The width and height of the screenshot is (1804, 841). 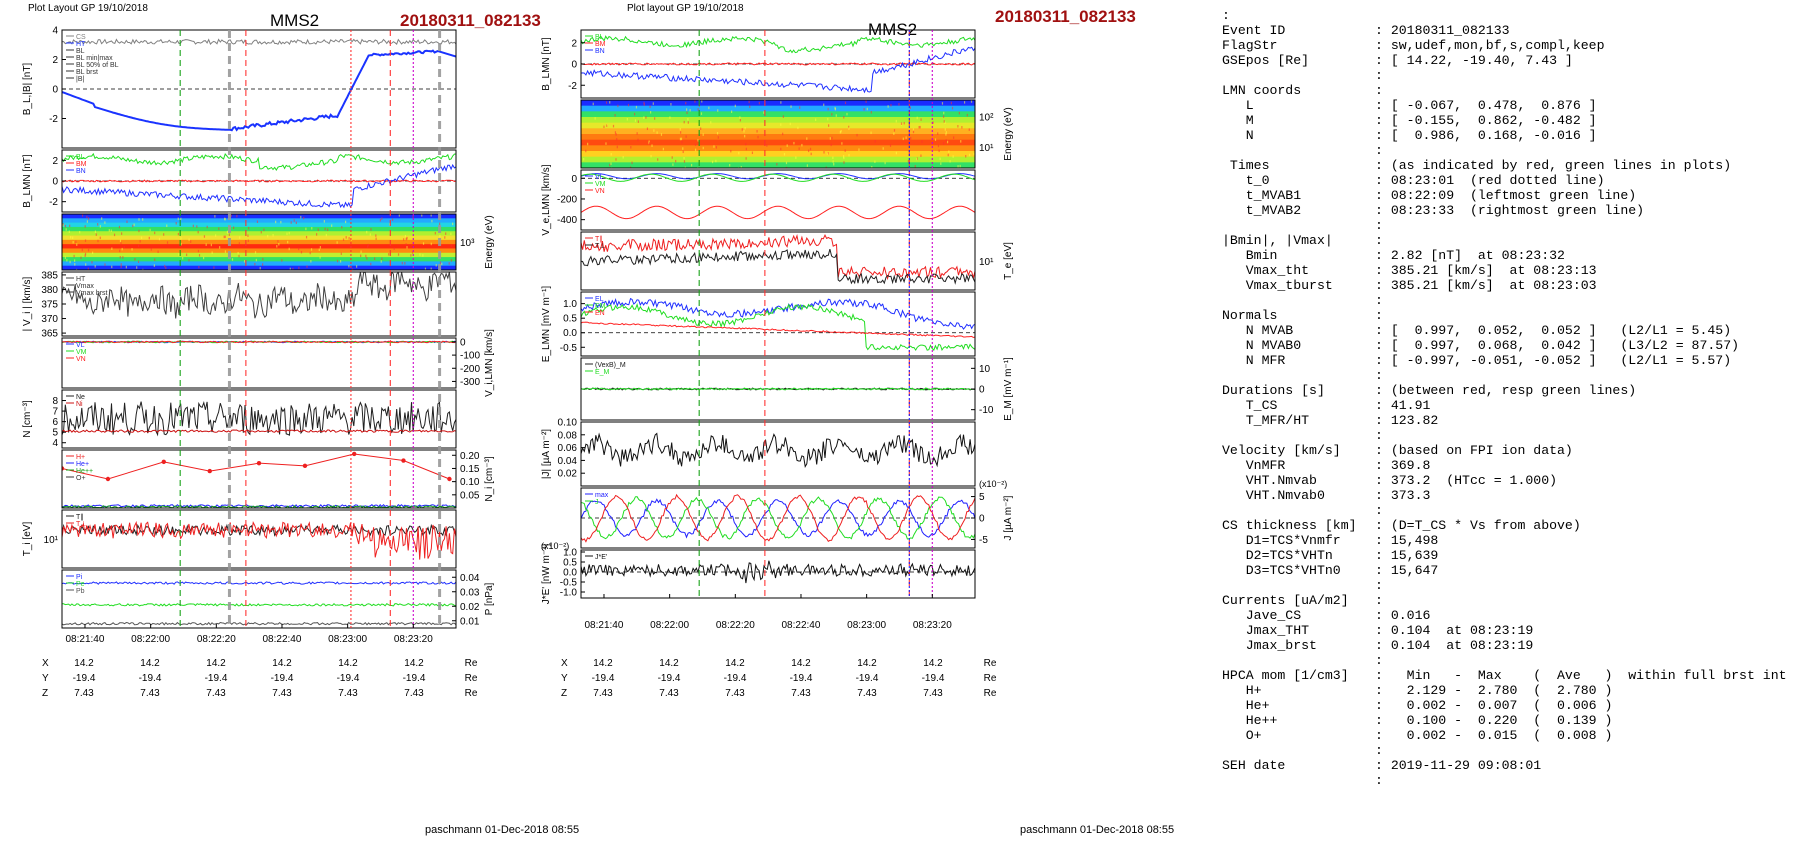 I want to click on series-h-, so click(x=259, y=506).